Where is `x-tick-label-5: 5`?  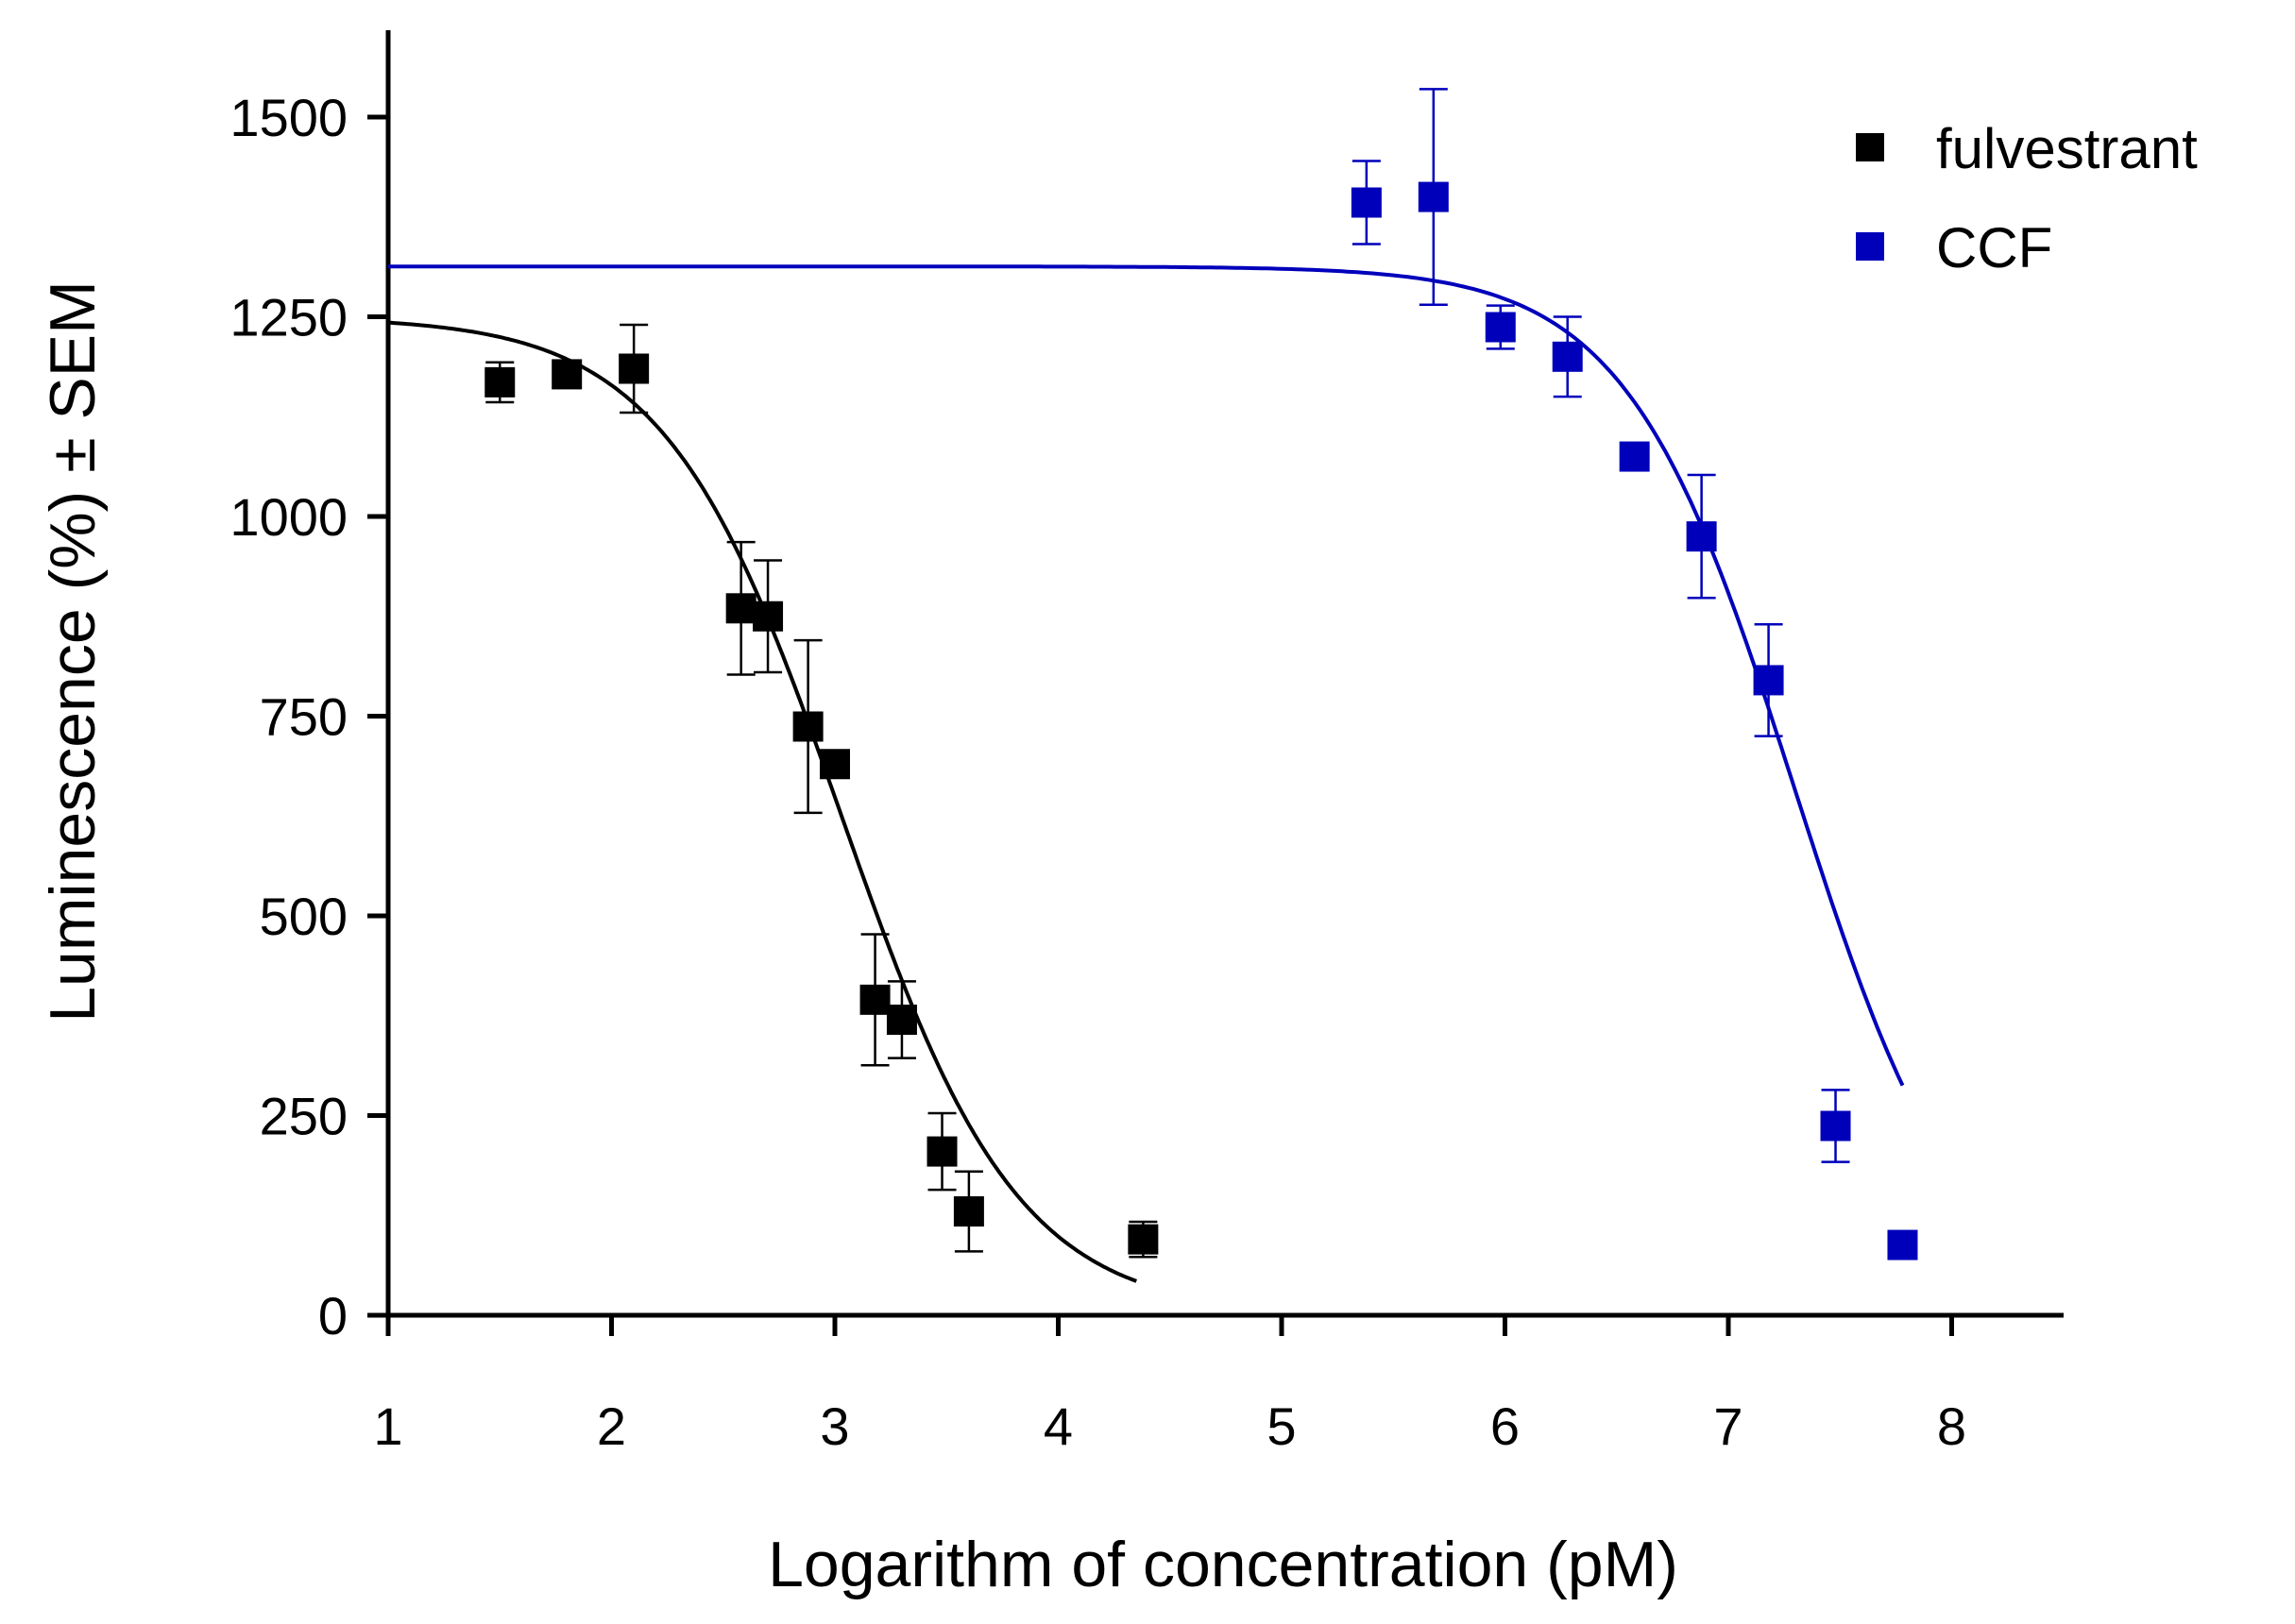
x-tick-label-5: 5 is located at coordinates (1281, 1426).